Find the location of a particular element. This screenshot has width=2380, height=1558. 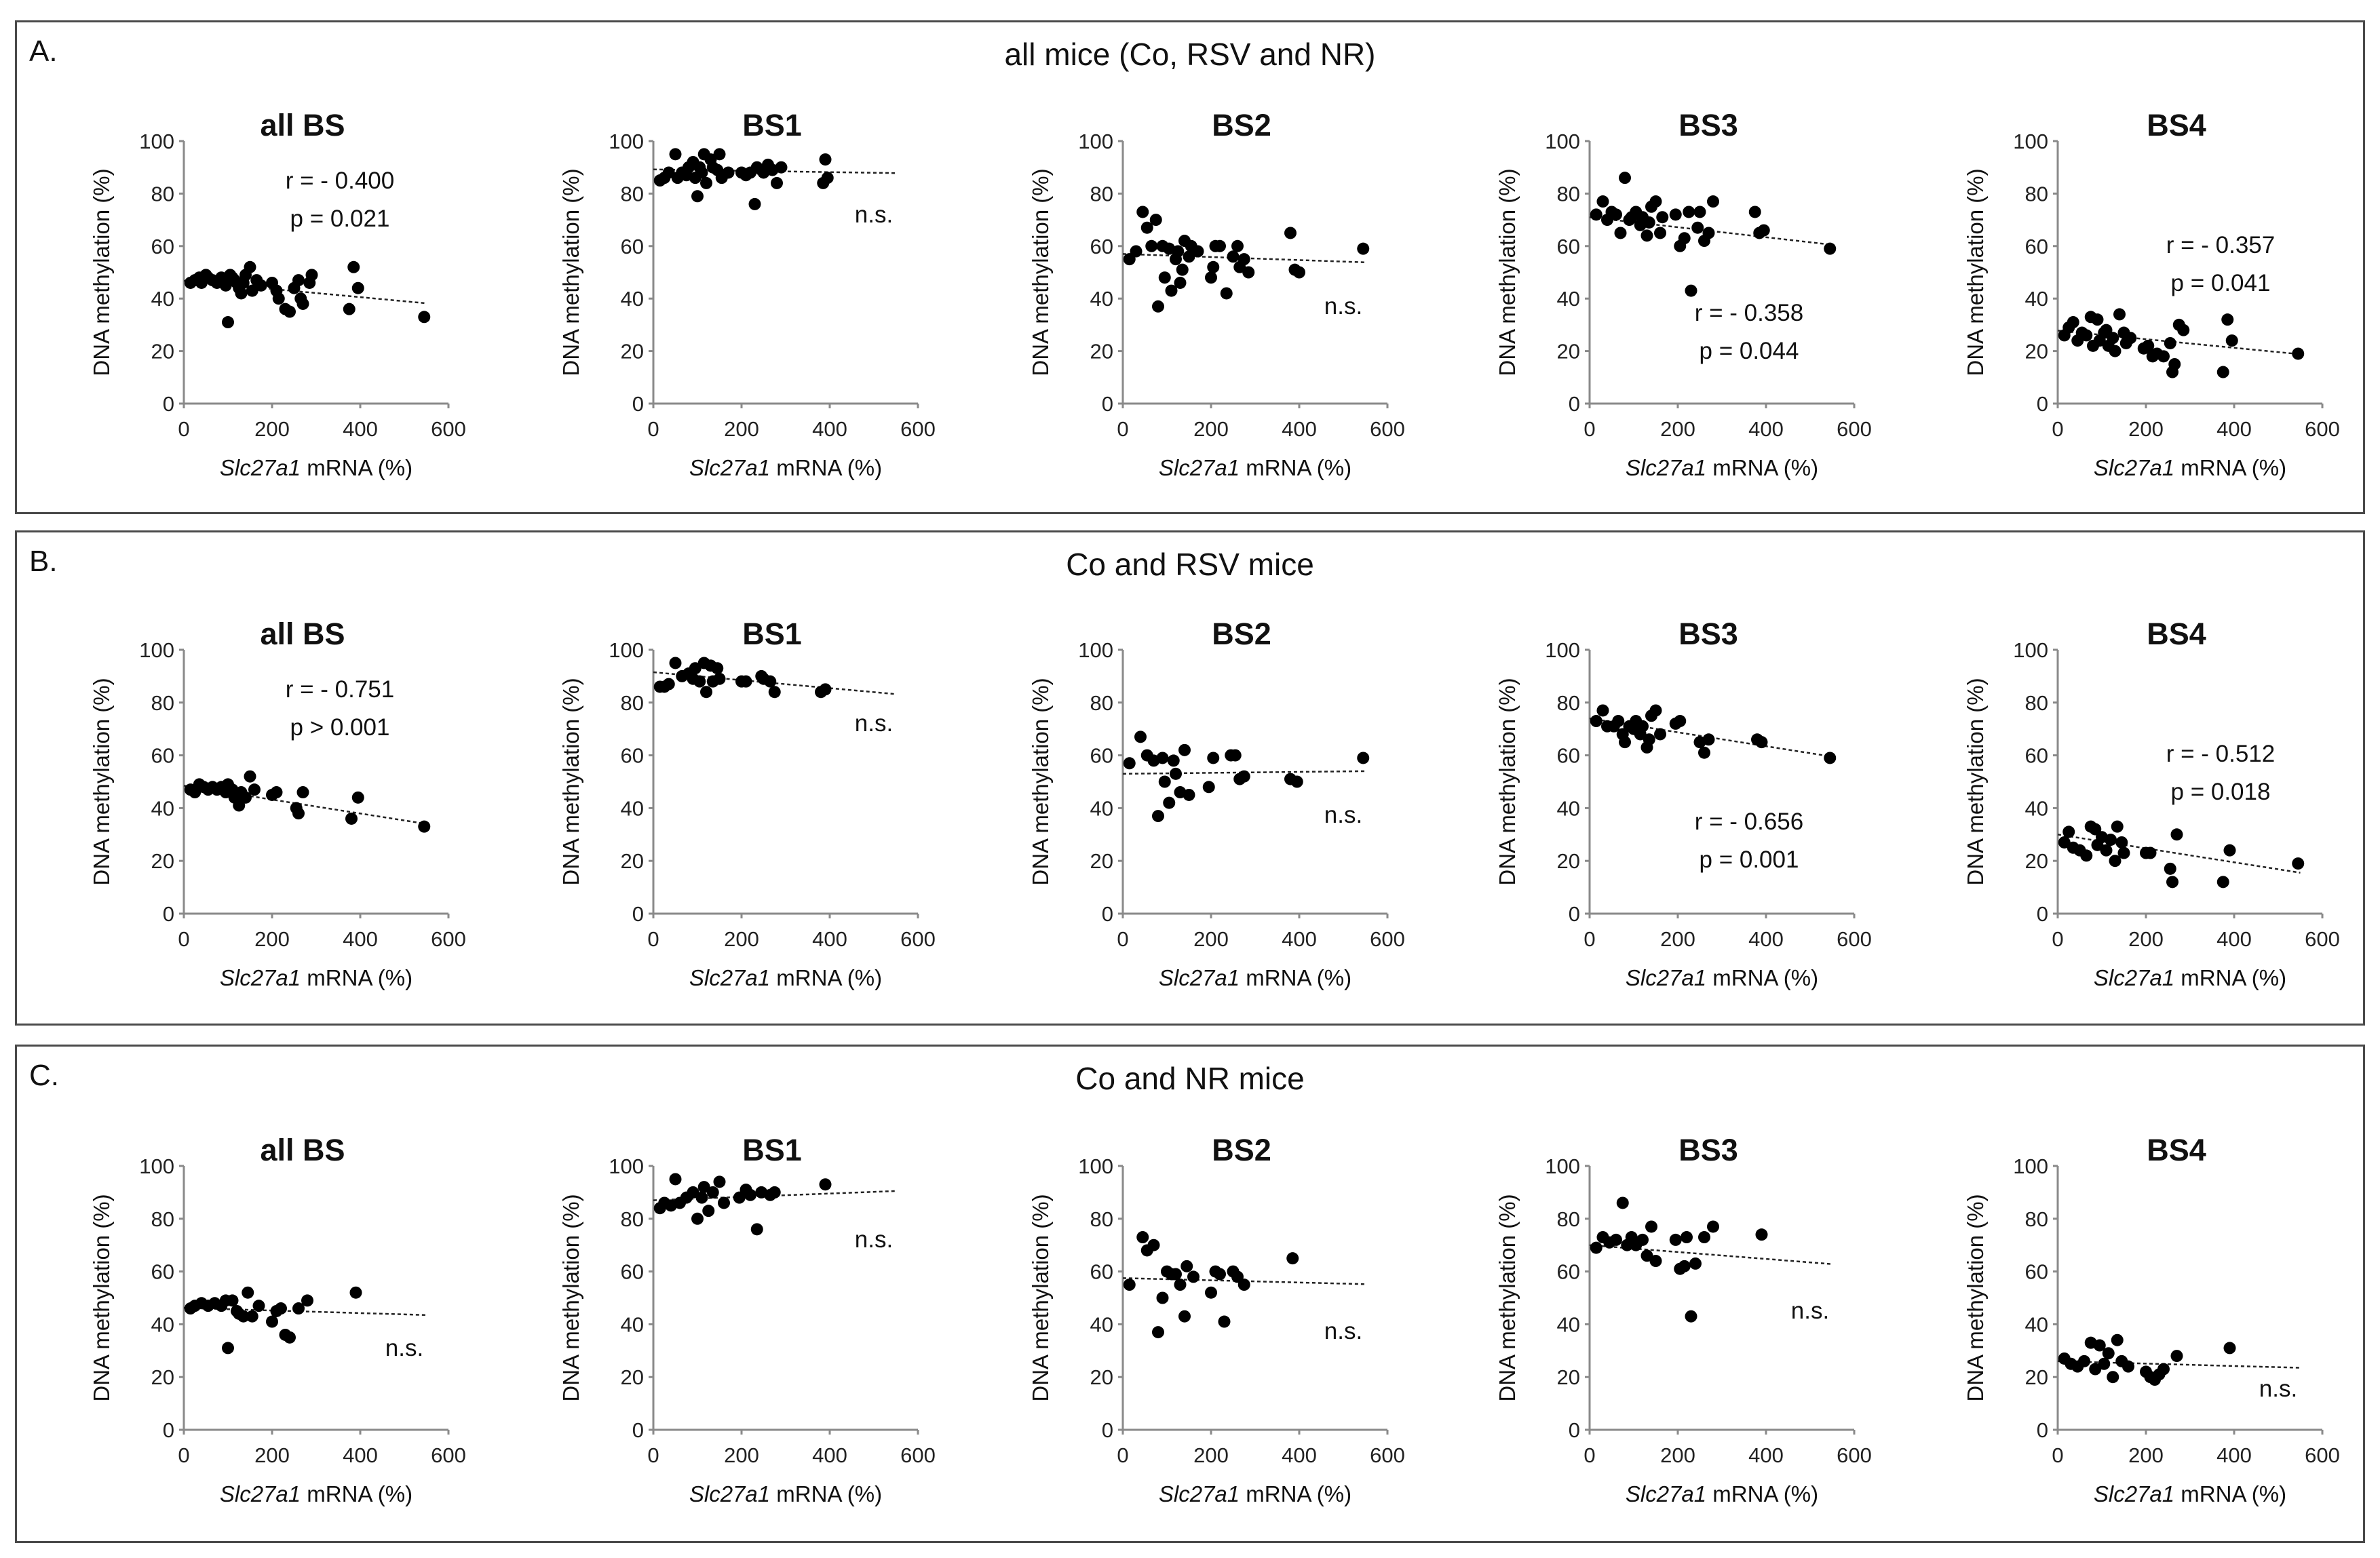

correlation-r-label: r = - 0.358 is located at coordinates (1750, 313).